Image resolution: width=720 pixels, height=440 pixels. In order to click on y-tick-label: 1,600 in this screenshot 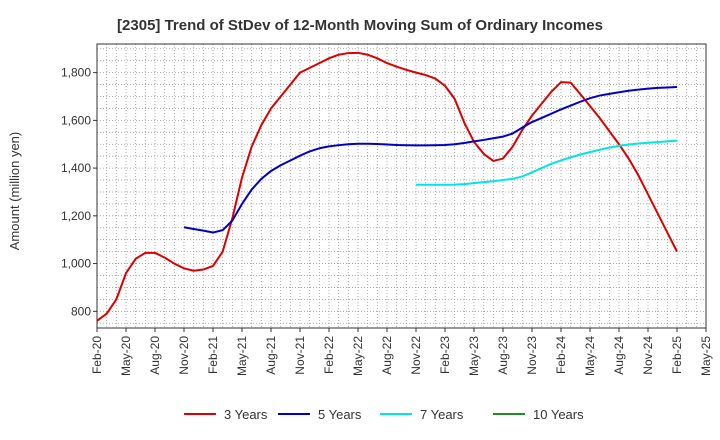, I will do `click(76, 120)`.